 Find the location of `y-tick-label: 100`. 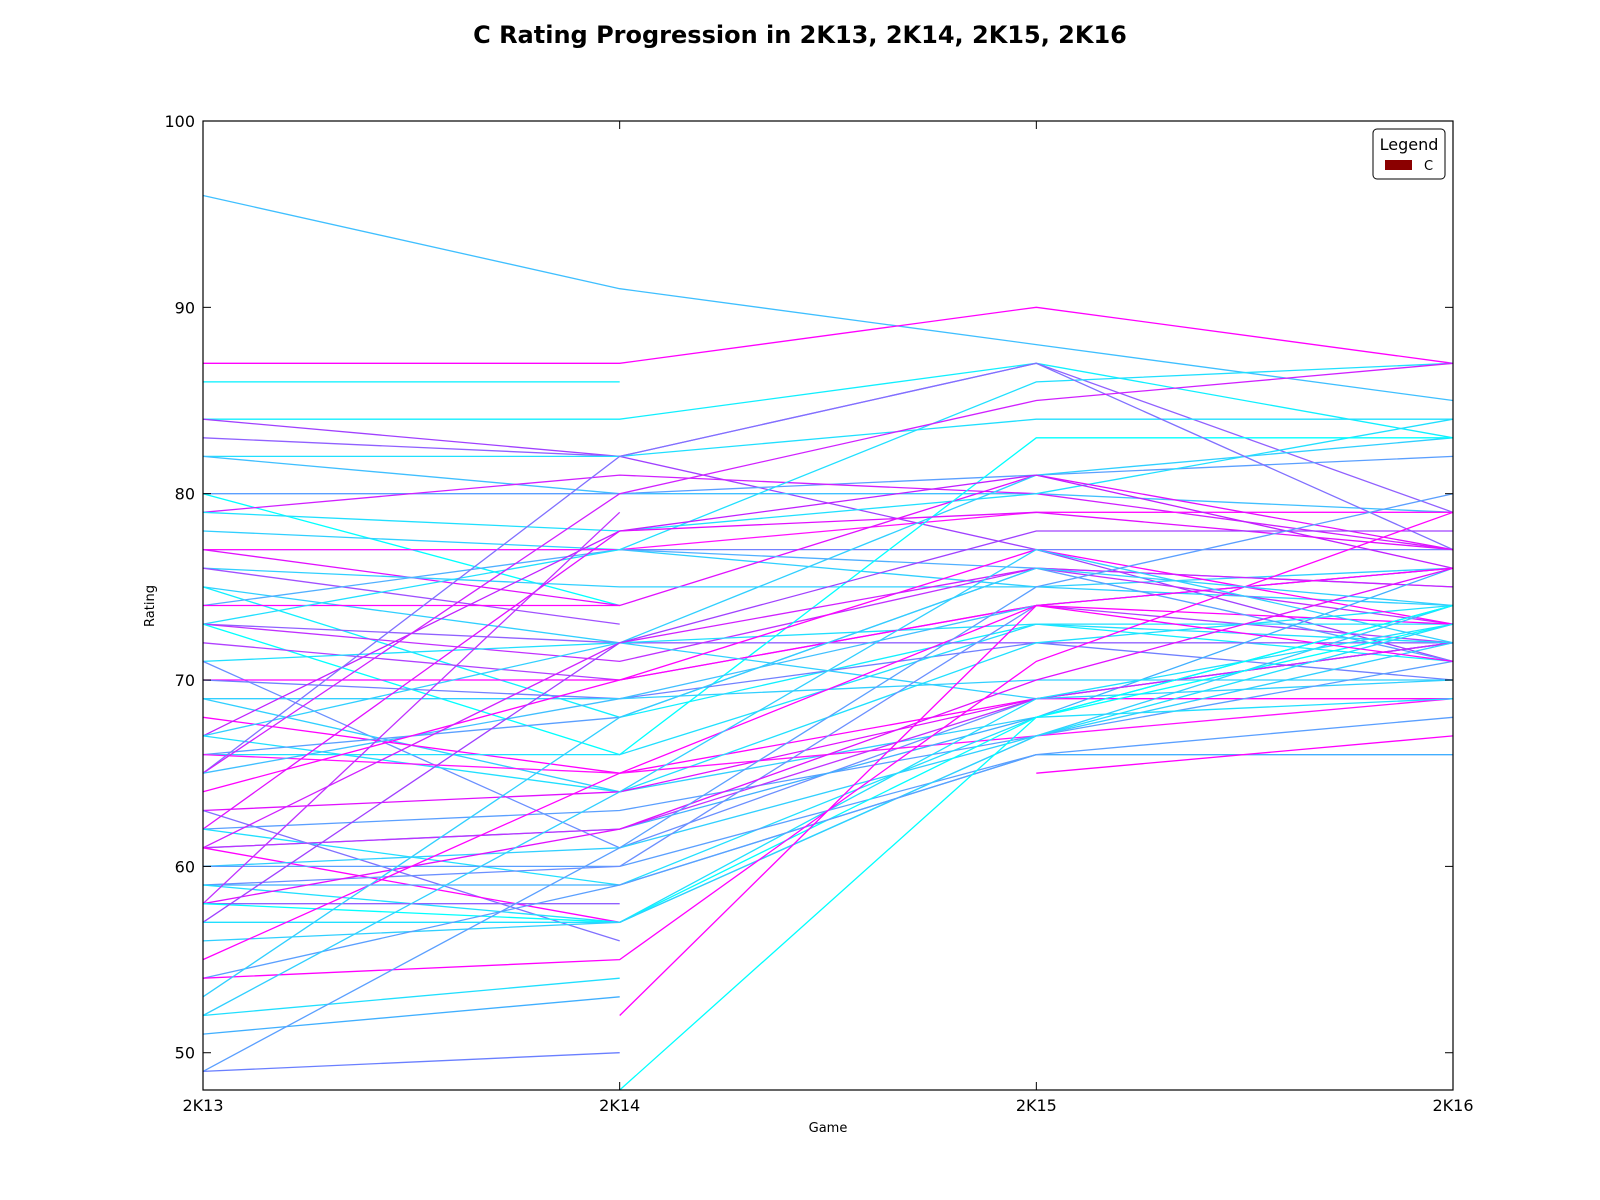

y-tick-label: 100 is located at coordinates (179, 121).